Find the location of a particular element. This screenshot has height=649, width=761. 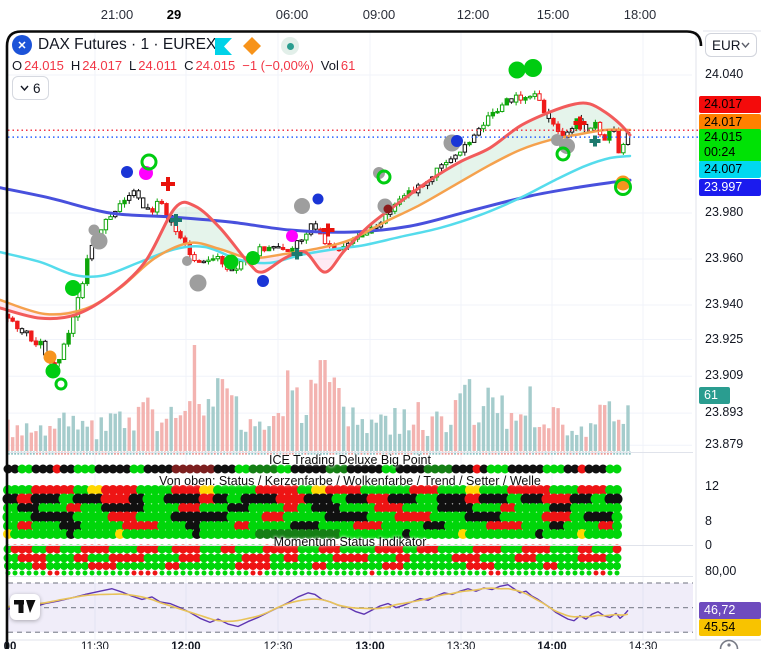

gray-signal-dot is located at coordinates (567, 146).